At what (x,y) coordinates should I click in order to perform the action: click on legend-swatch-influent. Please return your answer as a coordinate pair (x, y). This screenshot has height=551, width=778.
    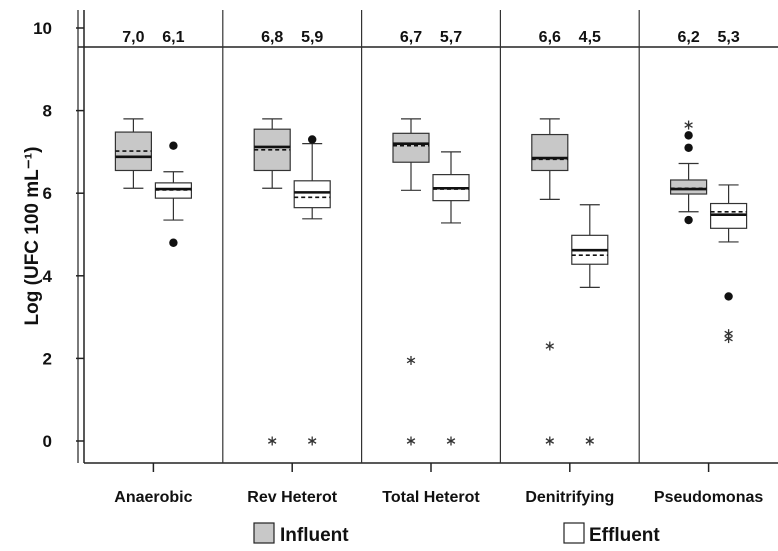
    Looking at the image, I should click on (264, 533).